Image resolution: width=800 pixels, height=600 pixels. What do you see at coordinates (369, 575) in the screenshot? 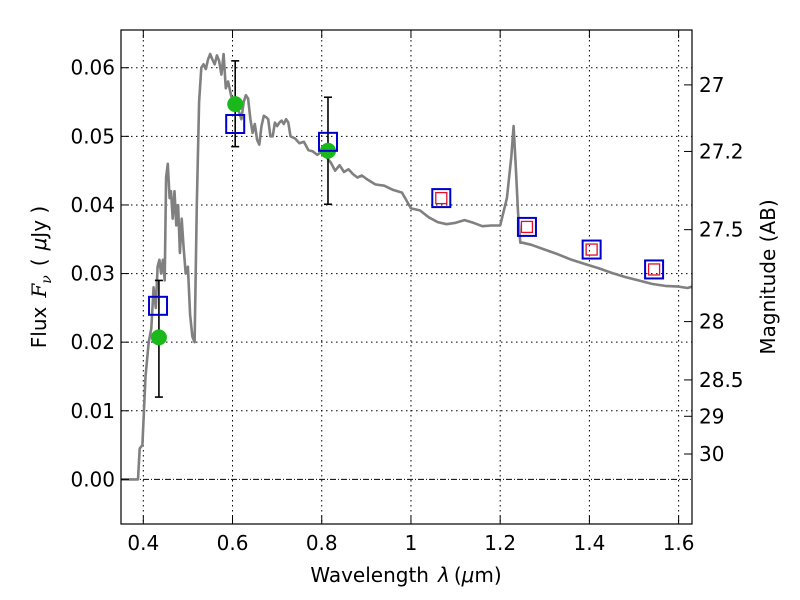
I see `x-axis-title: Wavelength` at bounding box center [369, 575].